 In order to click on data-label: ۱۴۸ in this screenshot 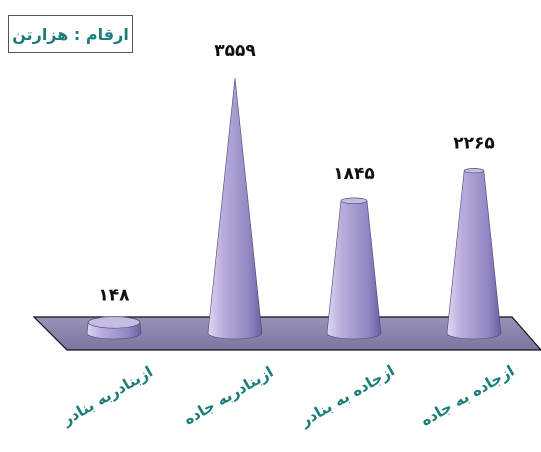, I will do `click(114, 295)`.